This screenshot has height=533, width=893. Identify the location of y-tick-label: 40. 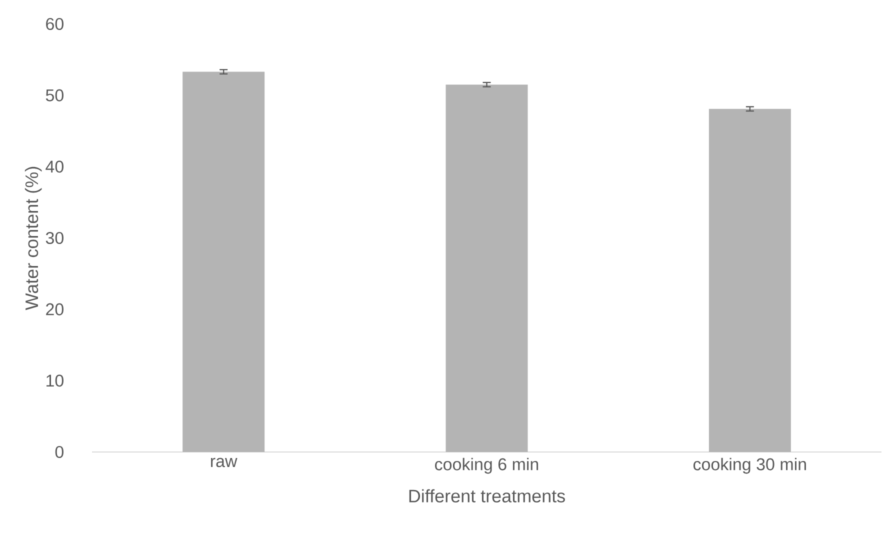
(55, 166).